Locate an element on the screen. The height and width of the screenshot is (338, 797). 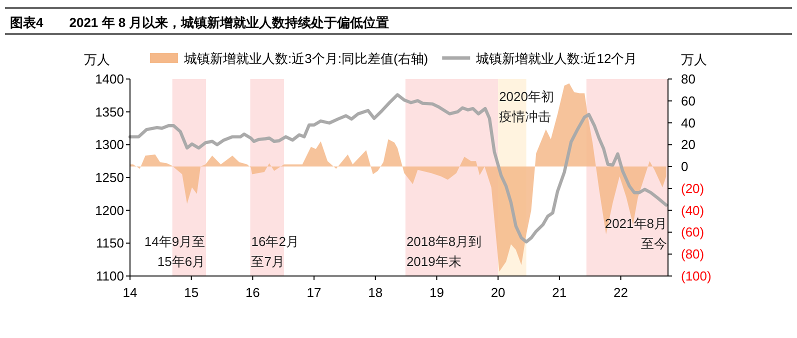
x-tick-label: 15 is located at coordinates (191, 292).